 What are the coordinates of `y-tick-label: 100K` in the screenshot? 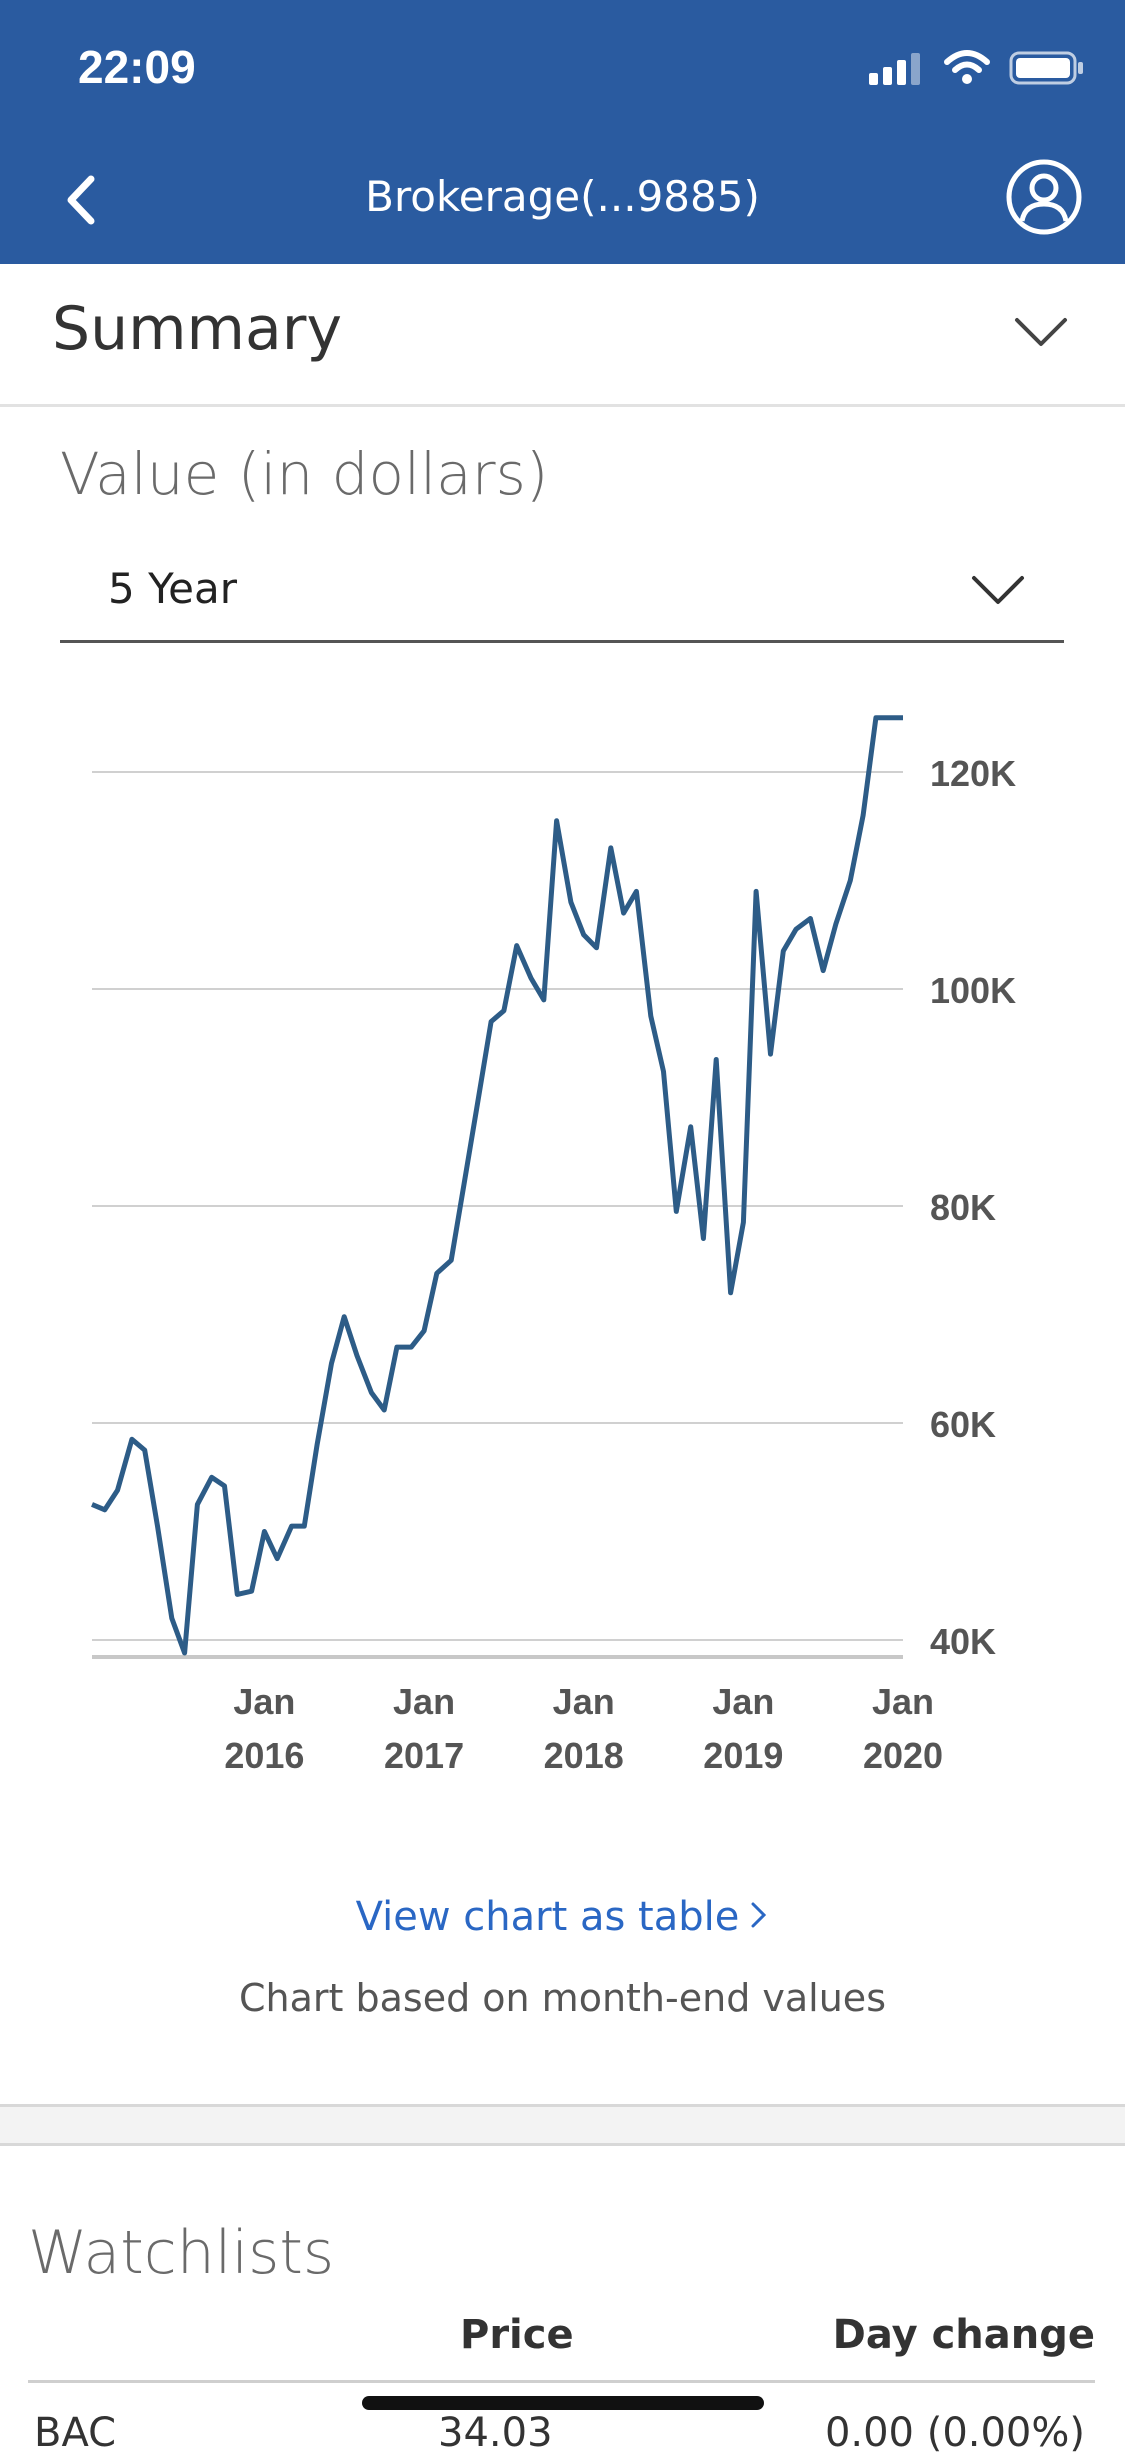 It's located at (973, 990).